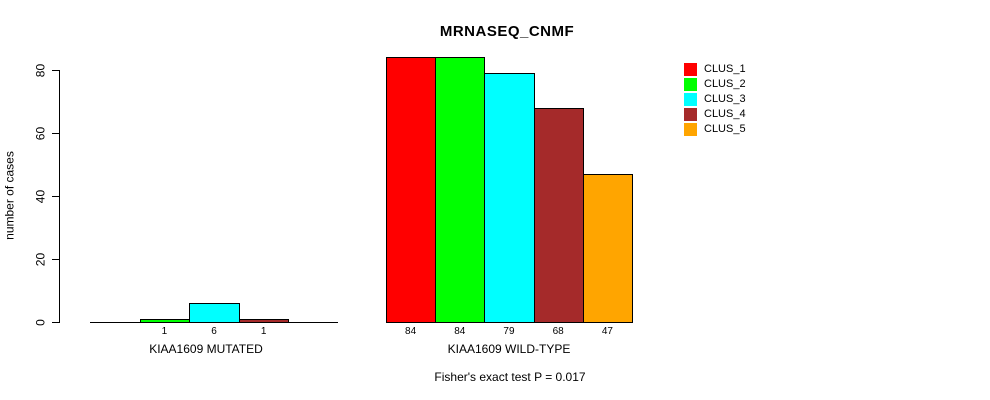 Image resolution: width=990 pixels, height=400 pixels. I want to click on bar-count-label: 79, so click(509, 331).